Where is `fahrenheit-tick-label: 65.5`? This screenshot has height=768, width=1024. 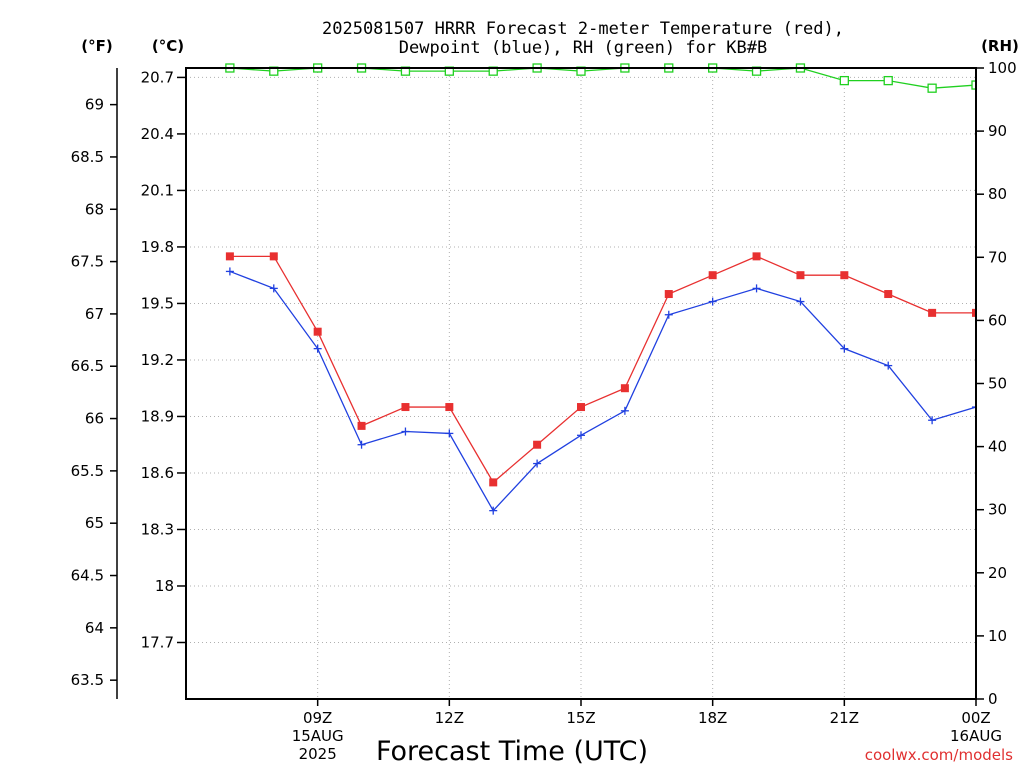 fahrenheit-tick-label: 65.5 is located at coordinates (87, 471).